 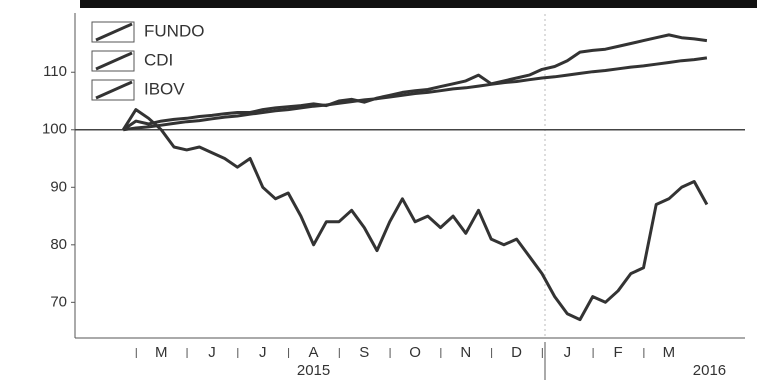 I want to click on x-tick-label: N, so click(x=465, y=352).